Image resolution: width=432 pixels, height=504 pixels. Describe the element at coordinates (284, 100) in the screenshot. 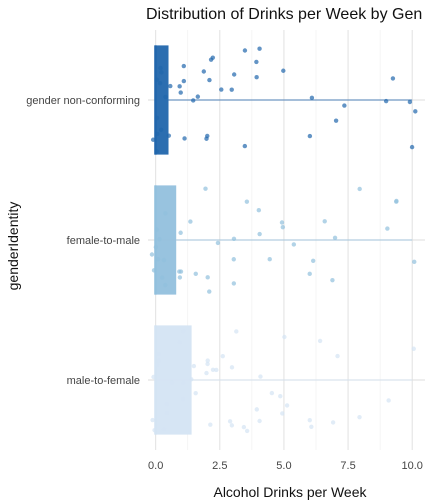

I see `series-gender-non-conforming` at that location.